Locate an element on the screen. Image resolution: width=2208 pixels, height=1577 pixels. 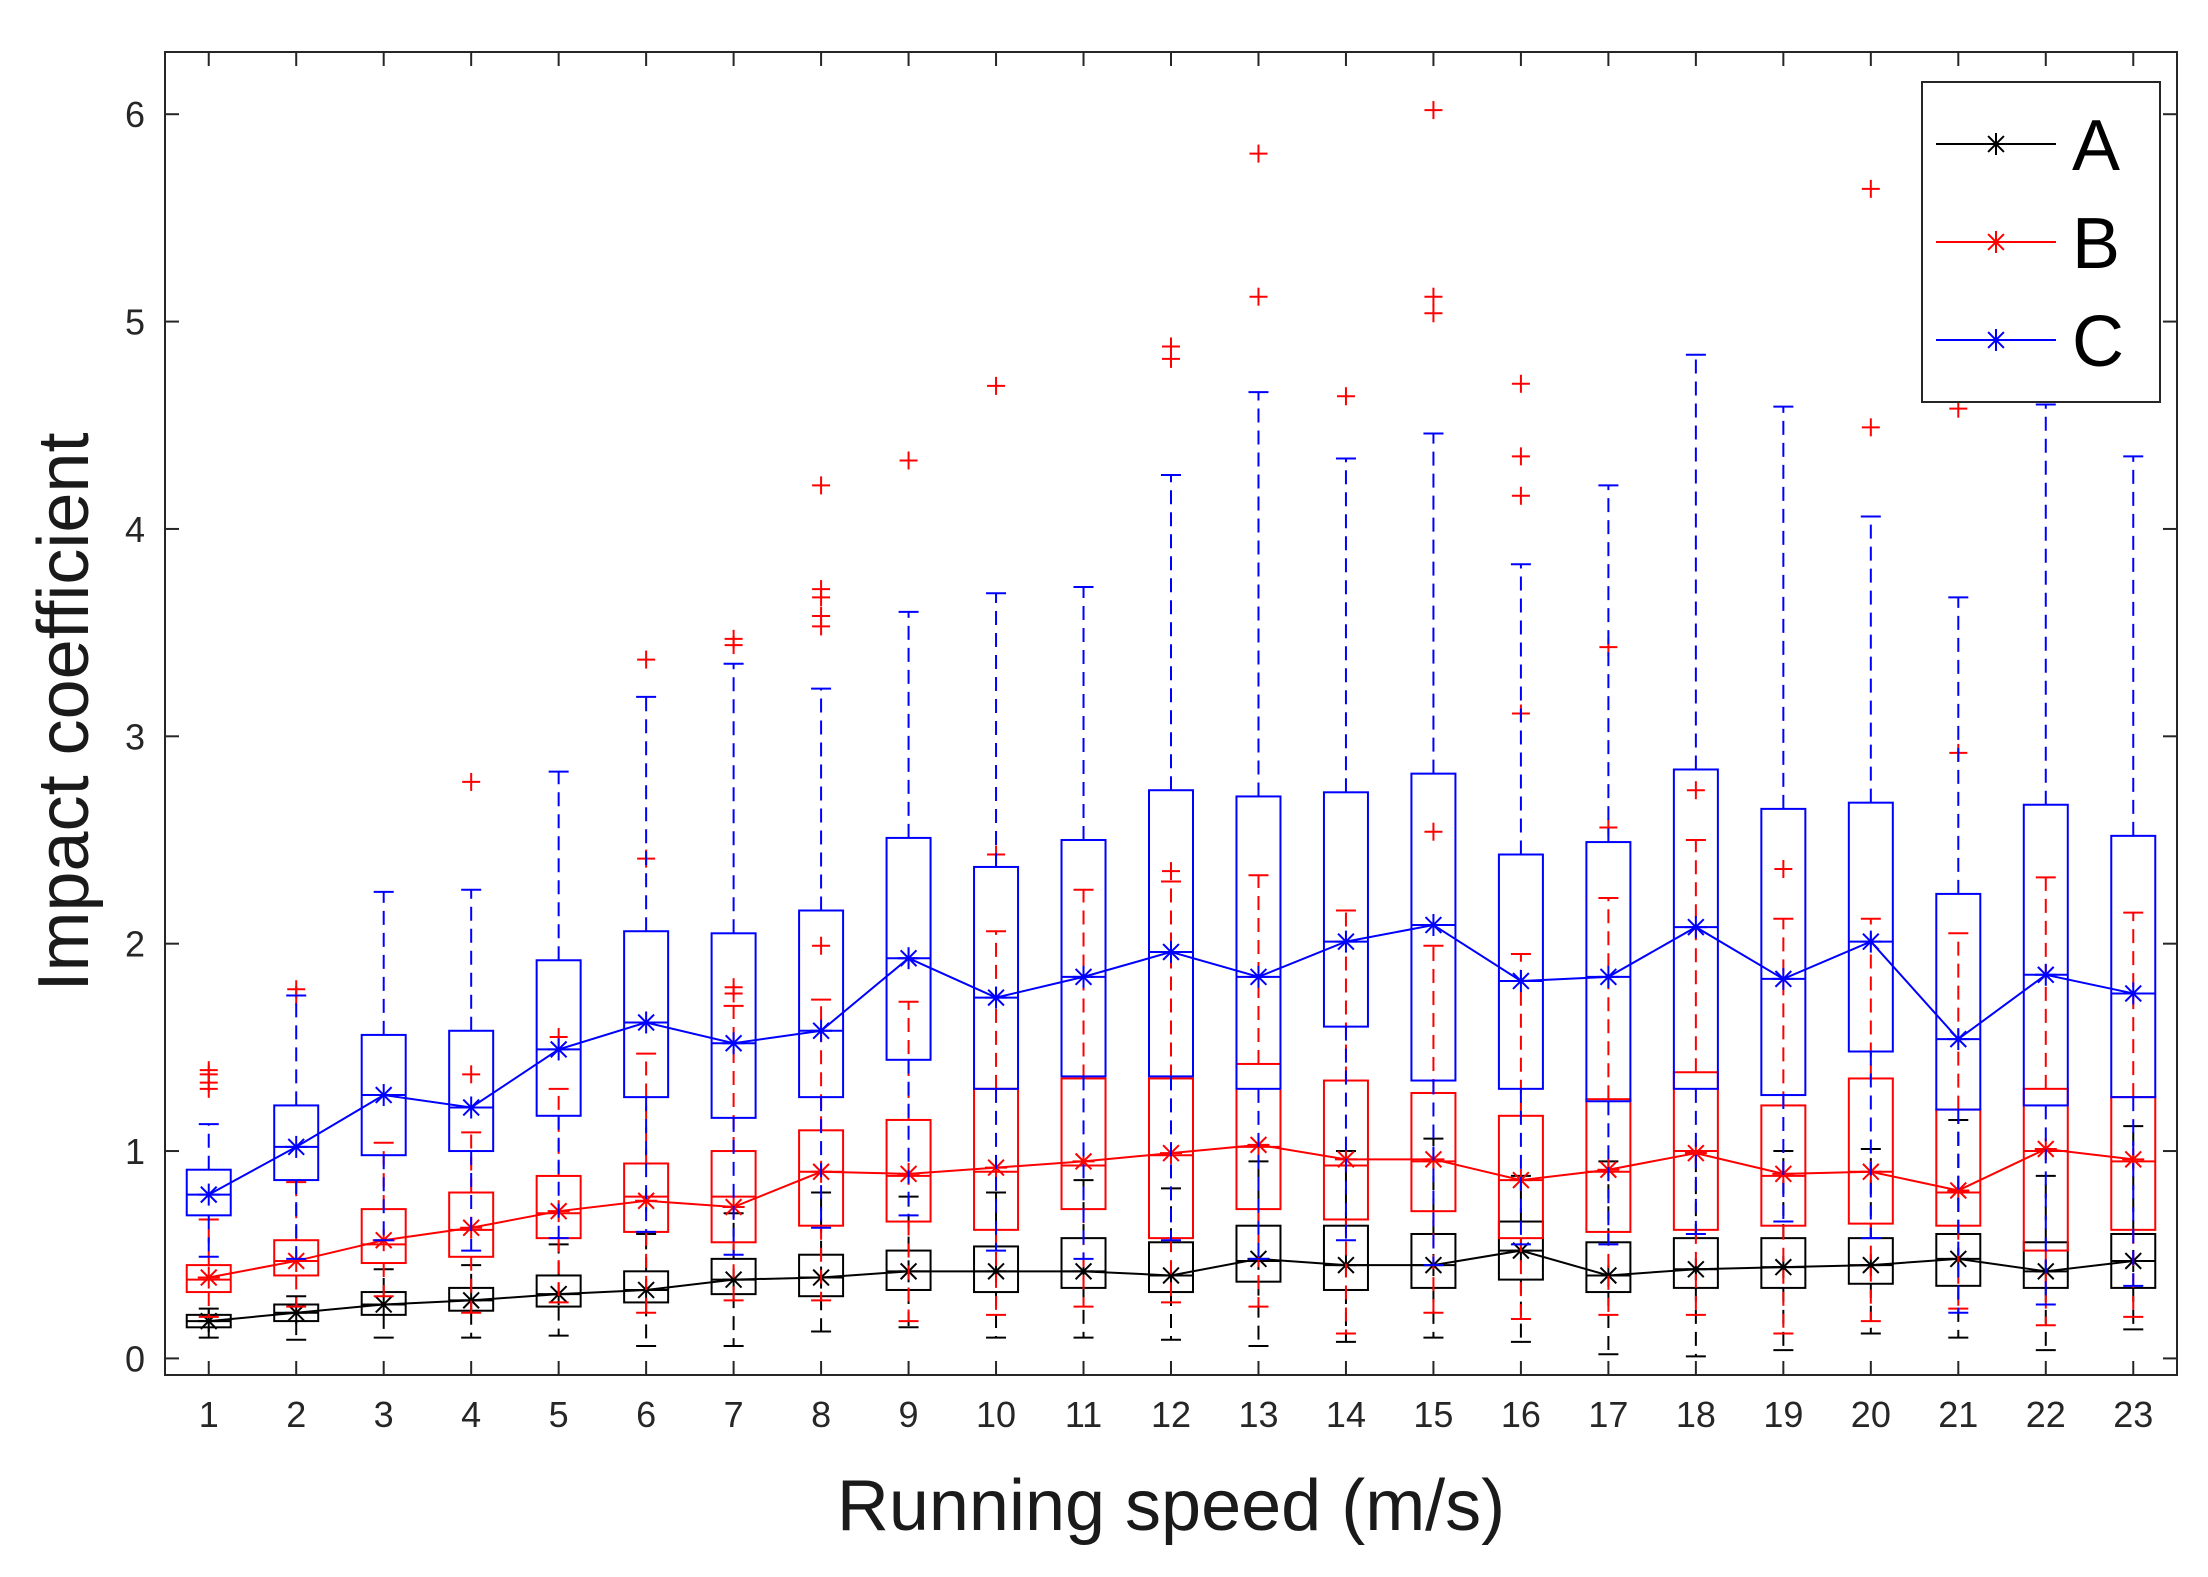
x-tick-label: 14 is located at coordinates (1346, 1414).